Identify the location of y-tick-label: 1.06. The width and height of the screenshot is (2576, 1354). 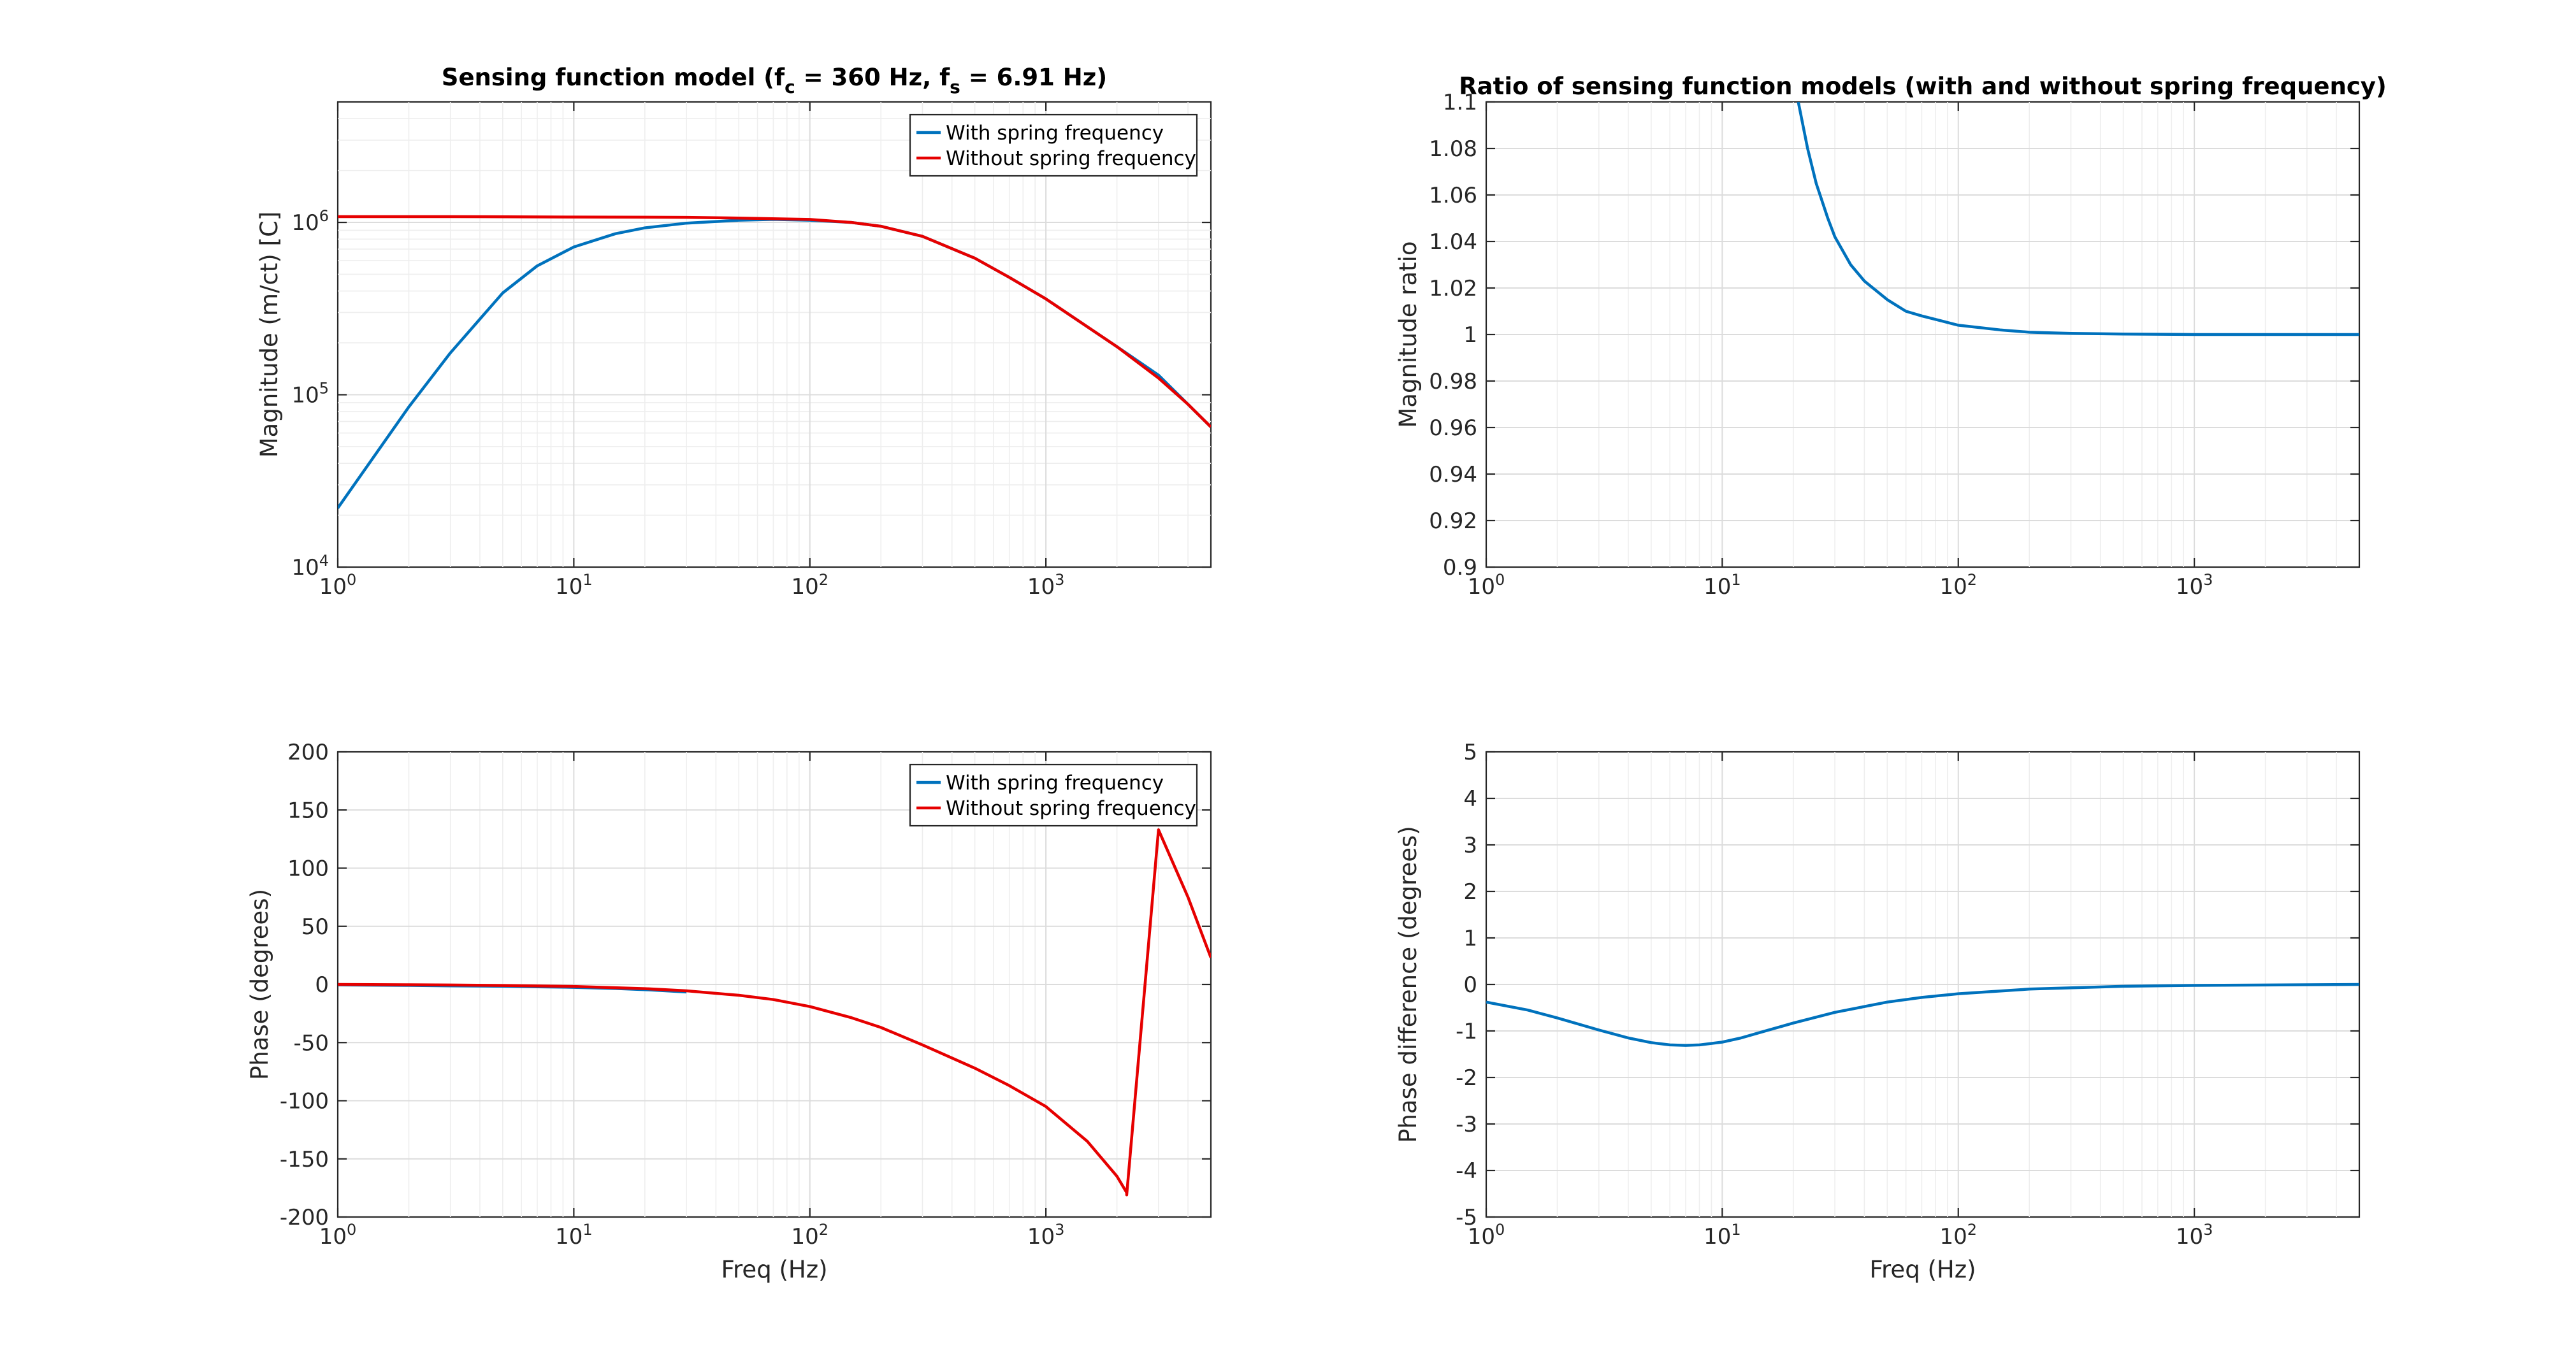
(1453, 195).